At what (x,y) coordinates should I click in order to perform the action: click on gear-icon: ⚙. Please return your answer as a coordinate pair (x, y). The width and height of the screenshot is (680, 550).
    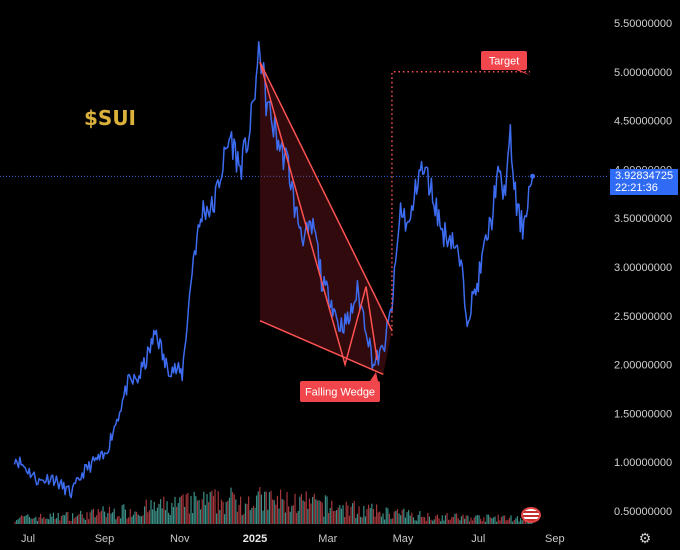
    Looking at the image, I should click on (645, 538).